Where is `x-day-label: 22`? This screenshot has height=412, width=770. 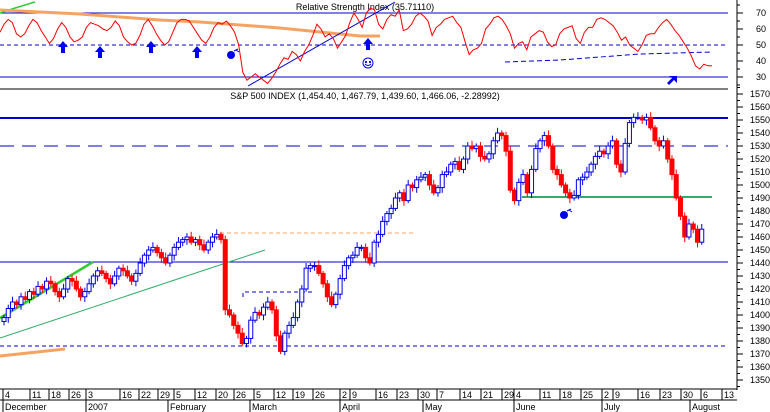 x-day-label: 22 is located at coordinates (146, 395).